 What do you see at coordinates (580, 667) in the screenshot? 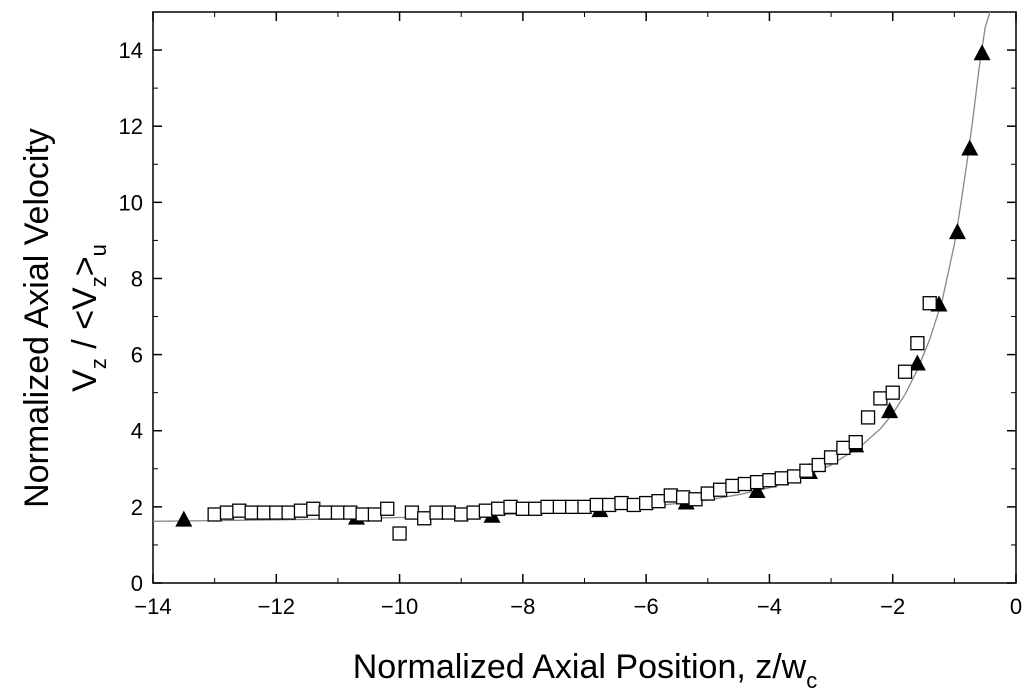
I see `x-axis-title-main: Normalized Axial Position, z/w` at bounding box center [580, 667].